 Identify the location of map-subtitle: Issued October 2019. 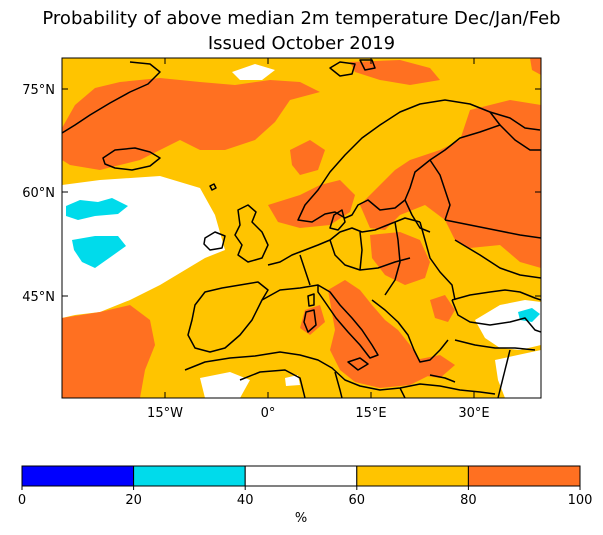
(301, 43).